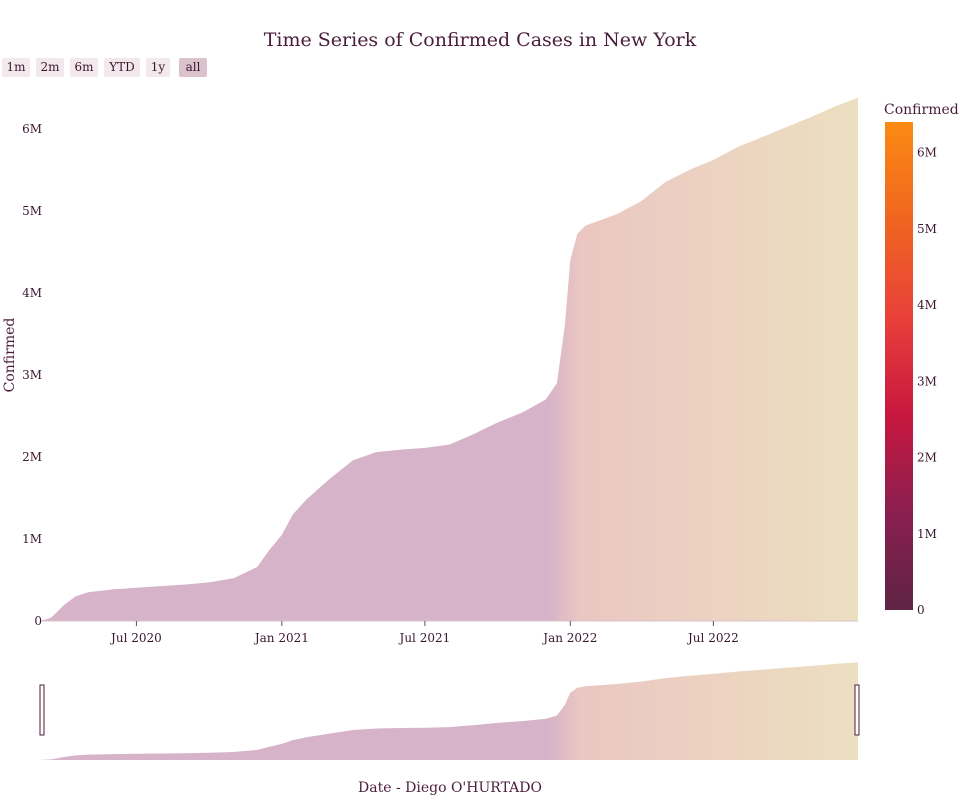  What do you see at coordinates (899, 366) in the screenshot?
I see `colorbar-scale` at bounding box center [899, 366].